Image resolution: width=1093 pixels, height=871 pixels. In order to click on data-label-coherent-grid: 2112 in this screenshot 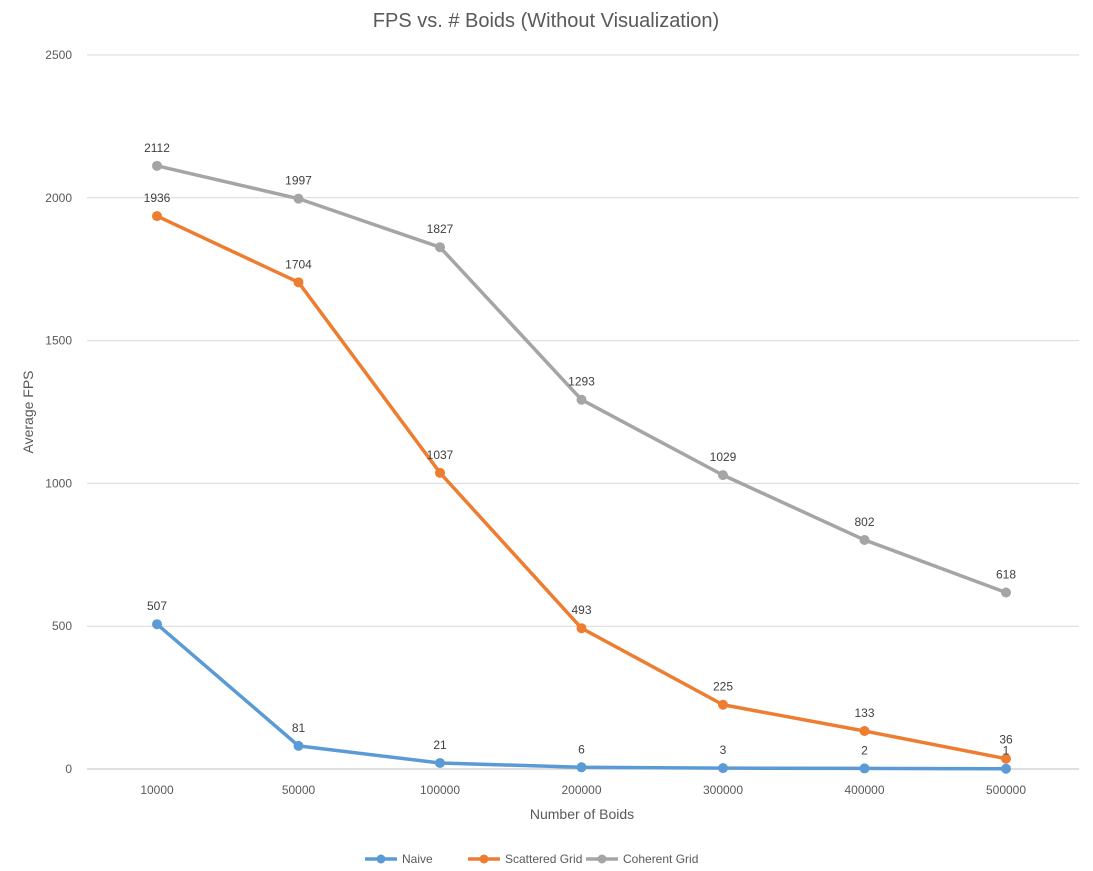, I will do `click(157, 148)`.